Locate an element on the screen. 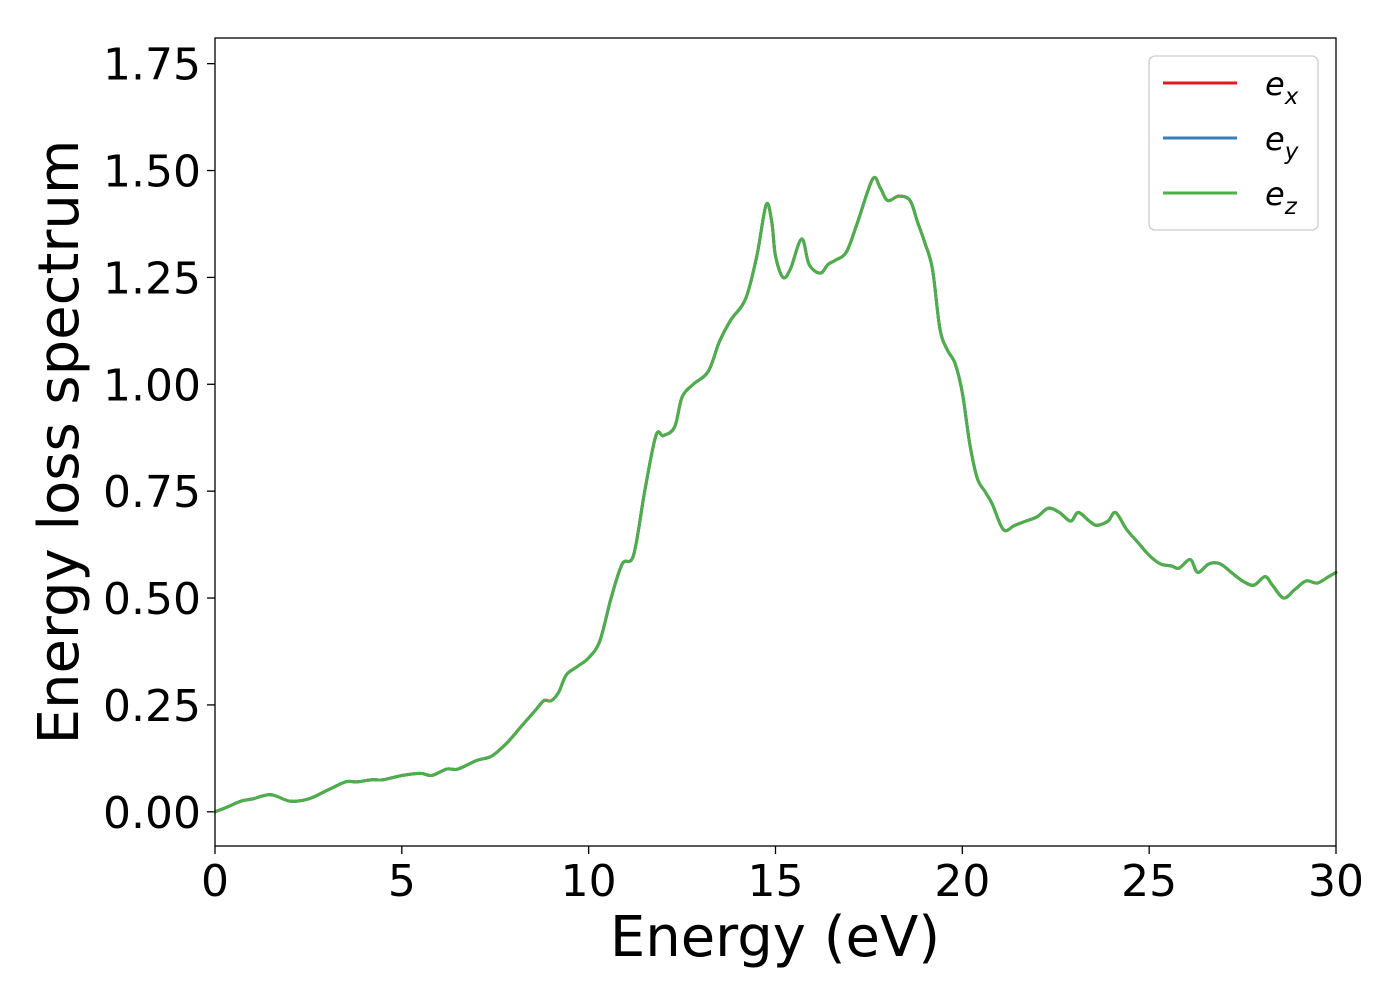 The width and height of the screenshot is (1400, 1000). x-tick-label: 30 is located at coordinates (1336, 881).